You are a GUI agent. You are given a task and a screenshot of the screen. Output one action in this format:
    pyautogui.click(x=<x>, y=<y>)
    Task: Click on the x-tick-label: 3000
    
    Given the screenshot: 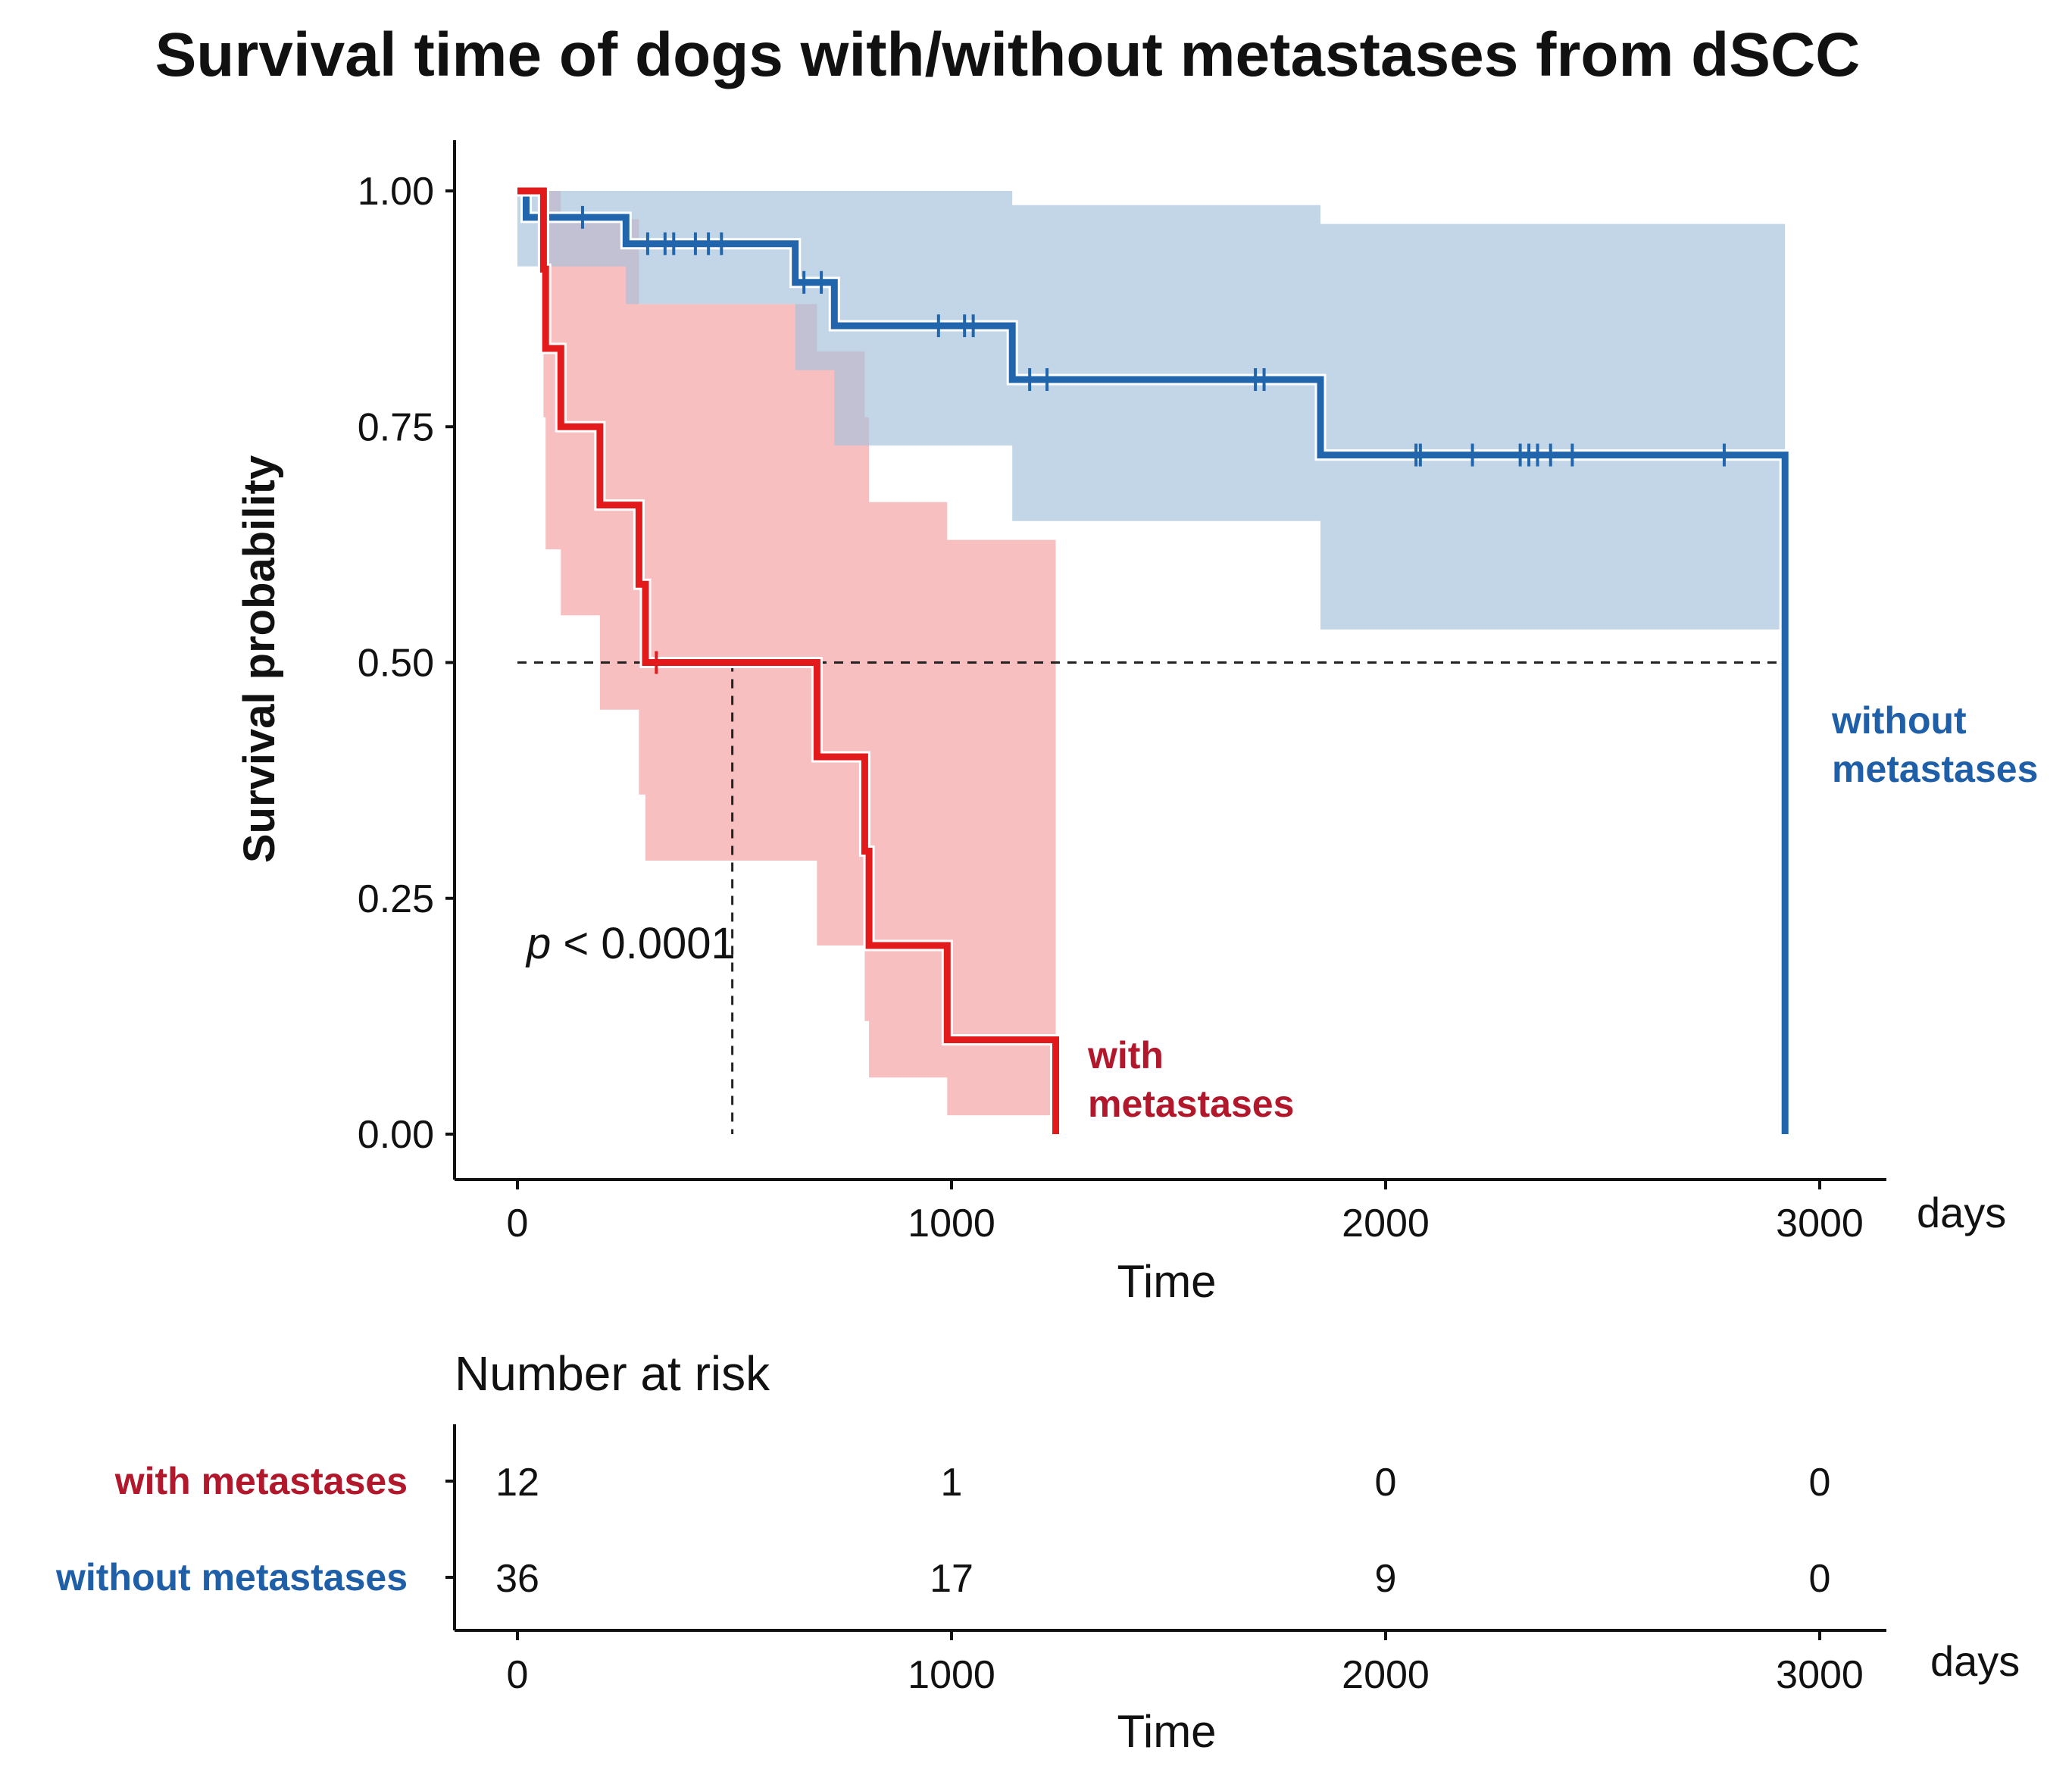 What is the action you would take?
    pyautogui.click(x=1820, y=1223)
    